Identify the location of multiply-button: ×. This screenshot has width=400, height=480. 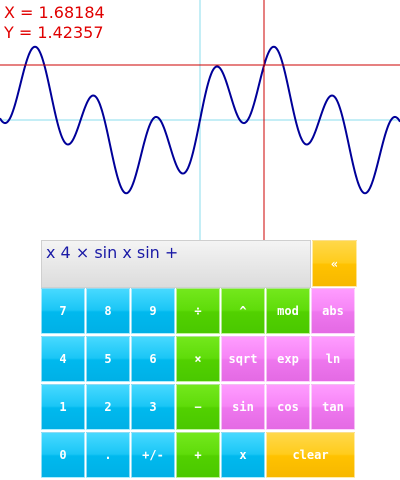
(198, 359).